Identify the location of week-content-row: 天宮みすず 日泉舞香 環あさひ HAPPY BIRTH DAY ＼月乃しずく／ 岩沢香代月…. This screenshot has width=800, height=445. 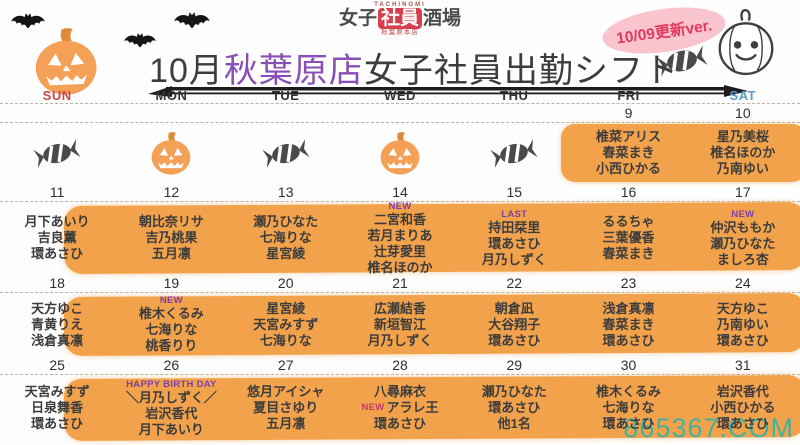
(400, 408).